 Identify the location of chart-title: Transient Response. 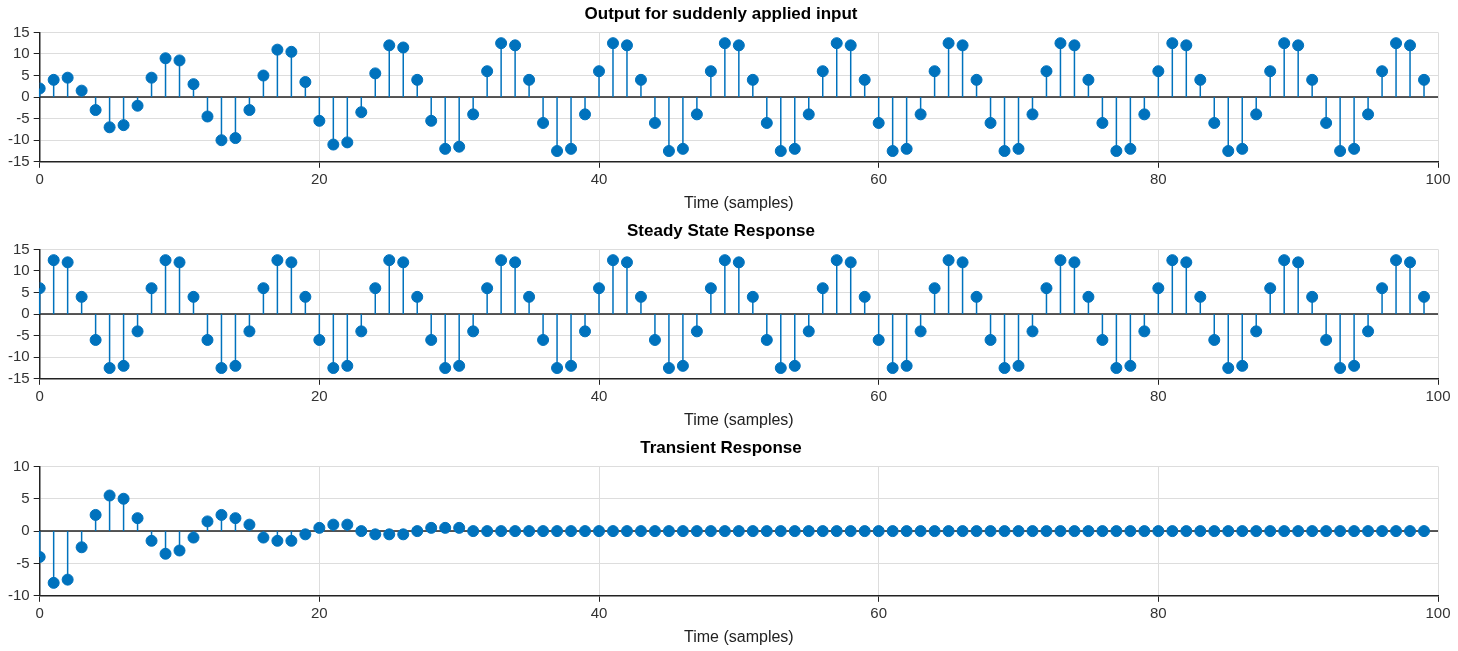
(721, 447).